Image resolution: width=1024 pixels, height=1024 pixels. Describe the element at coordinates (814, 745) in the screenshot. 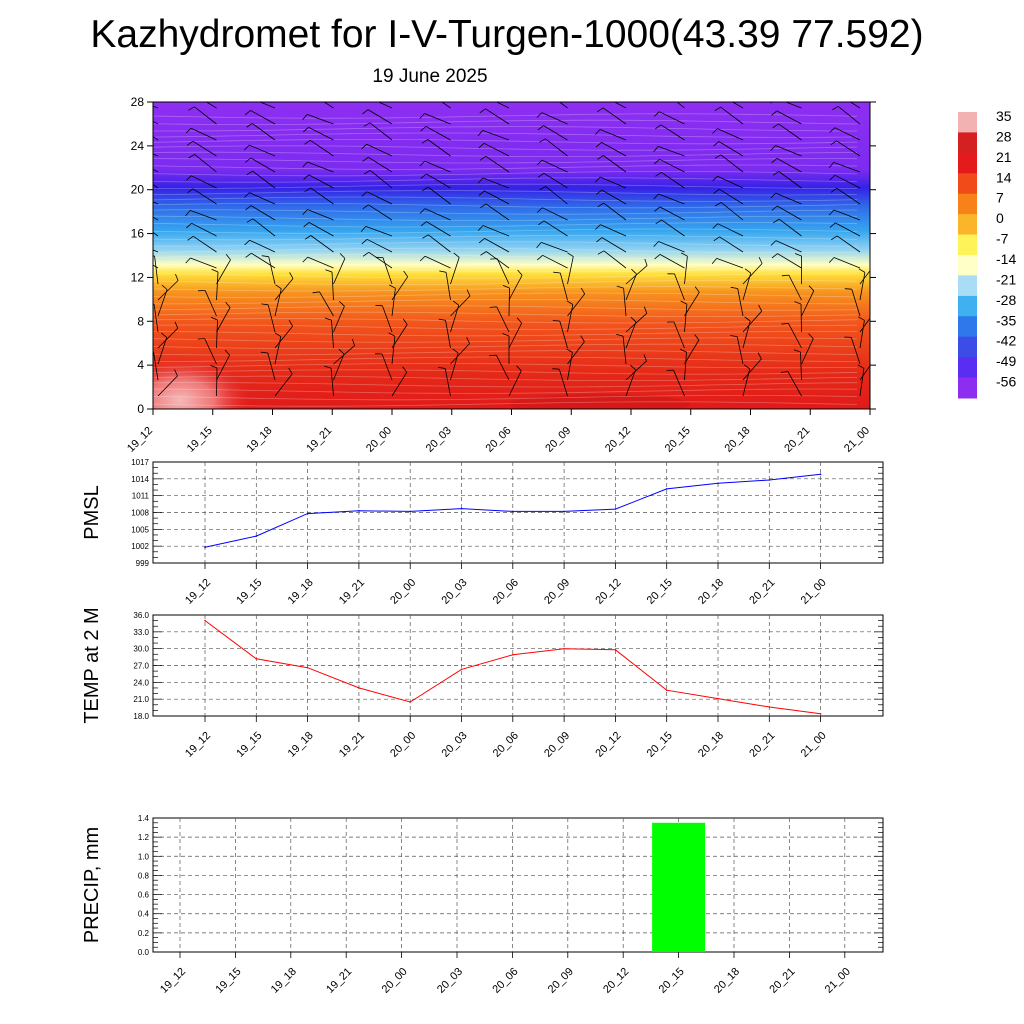

I see `temp-x-tick-label: 21_00` at that location.